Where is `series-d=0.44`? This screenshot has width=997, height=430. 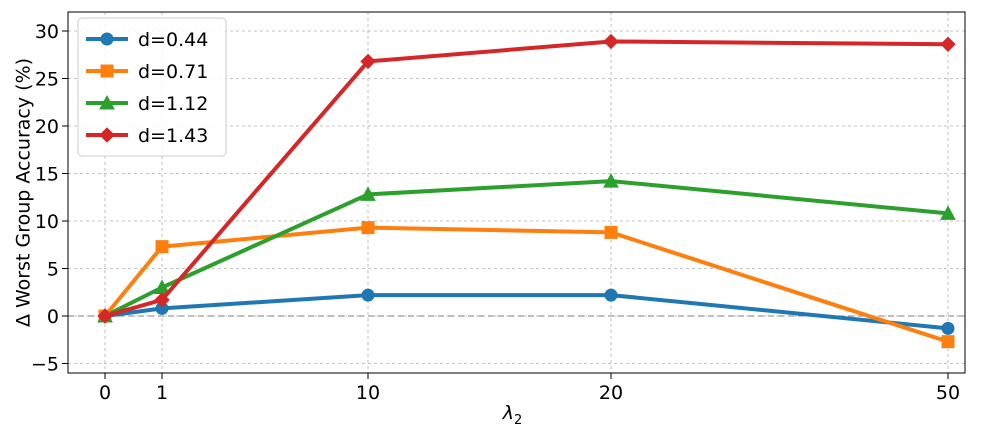 series-d=0.44 is located at coordinates (526, 311).